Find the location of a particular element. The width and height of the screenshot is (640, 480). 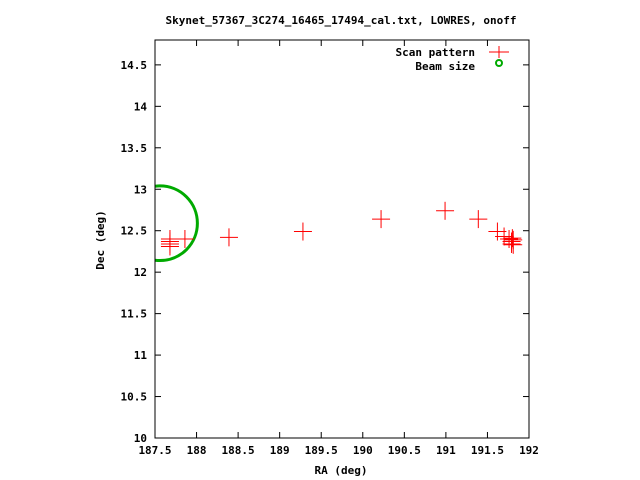

y-tick-label-3: 11.5 is located at coordinates (134, 314).